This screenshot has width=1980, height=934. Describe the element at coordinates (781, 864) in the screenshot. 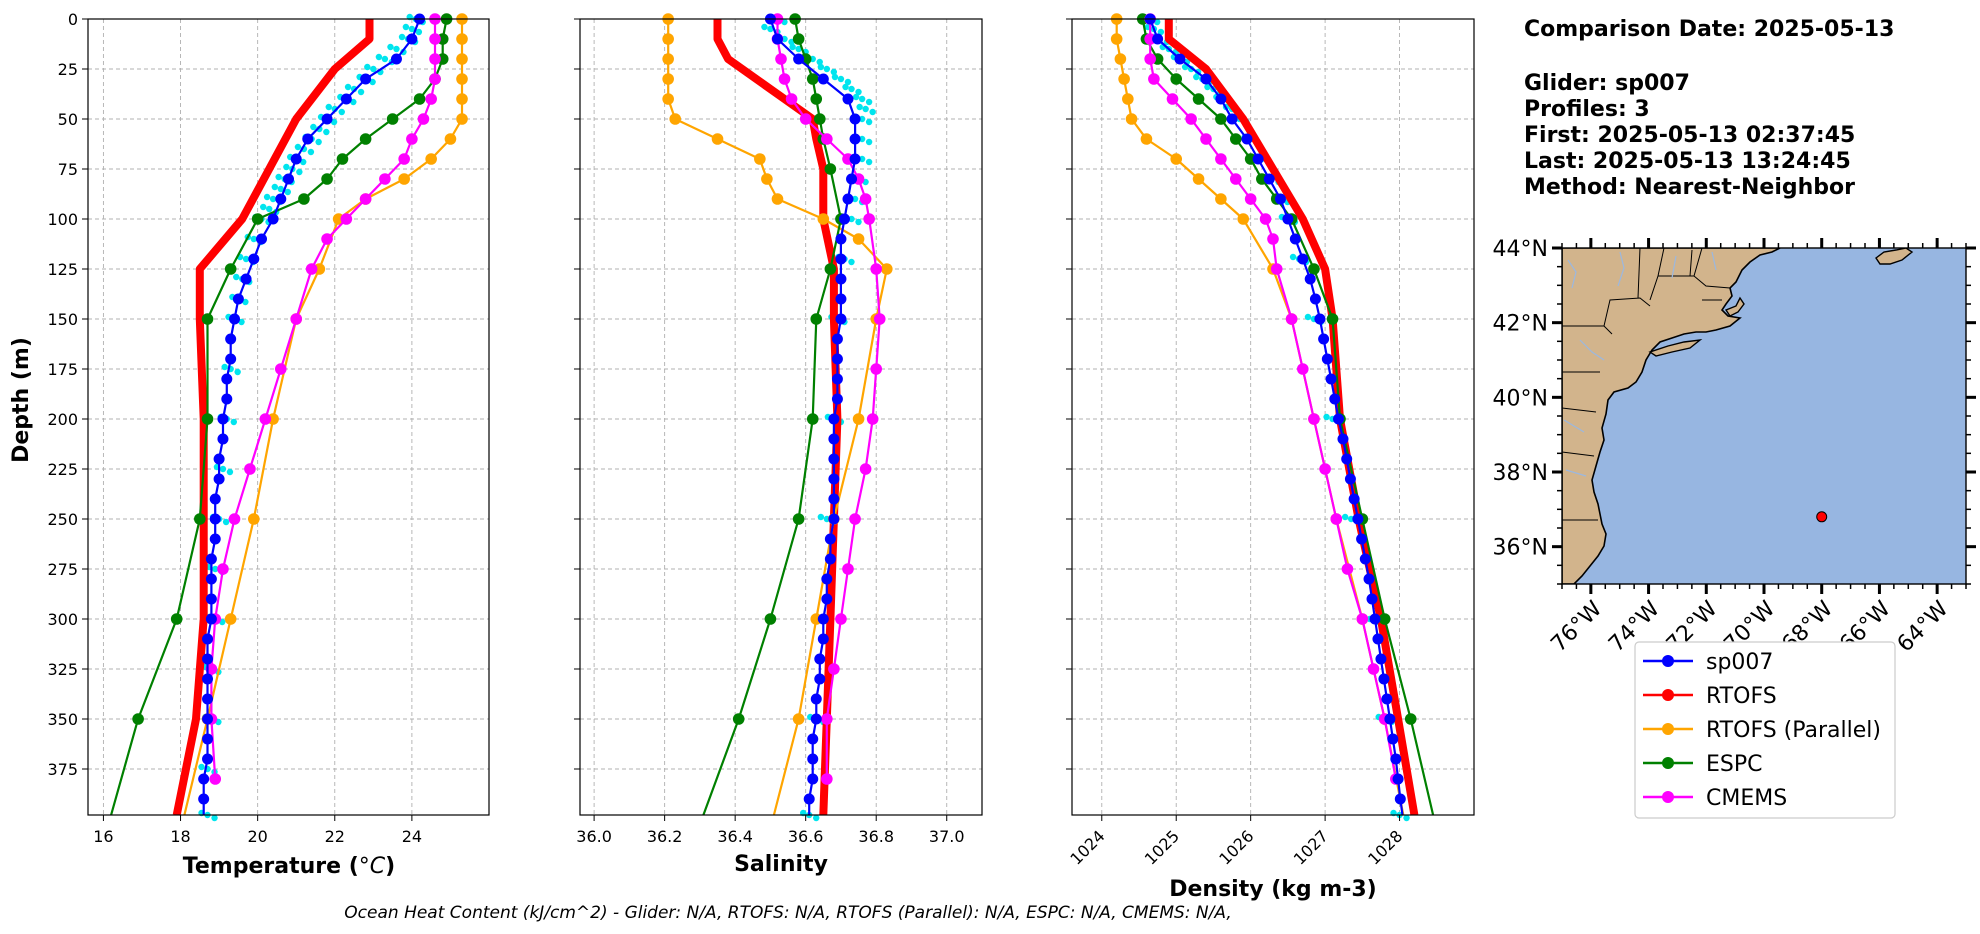

I see `salinity-xlabel: Salinity` at that location.